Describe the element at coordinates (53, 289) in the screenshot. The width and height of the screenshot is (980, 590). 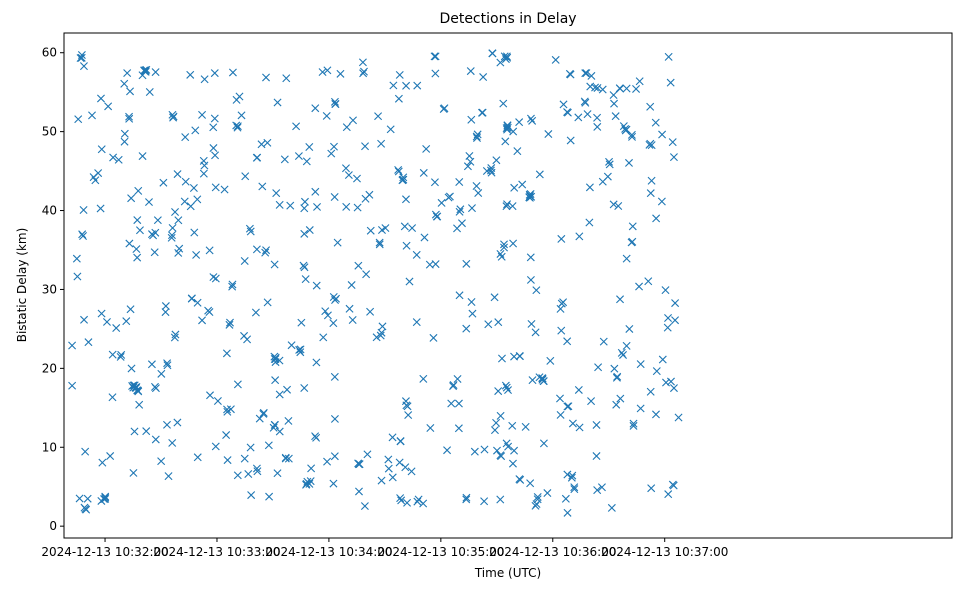
I see `y-axis: 0 10 20 30 40 50 60` at that location.